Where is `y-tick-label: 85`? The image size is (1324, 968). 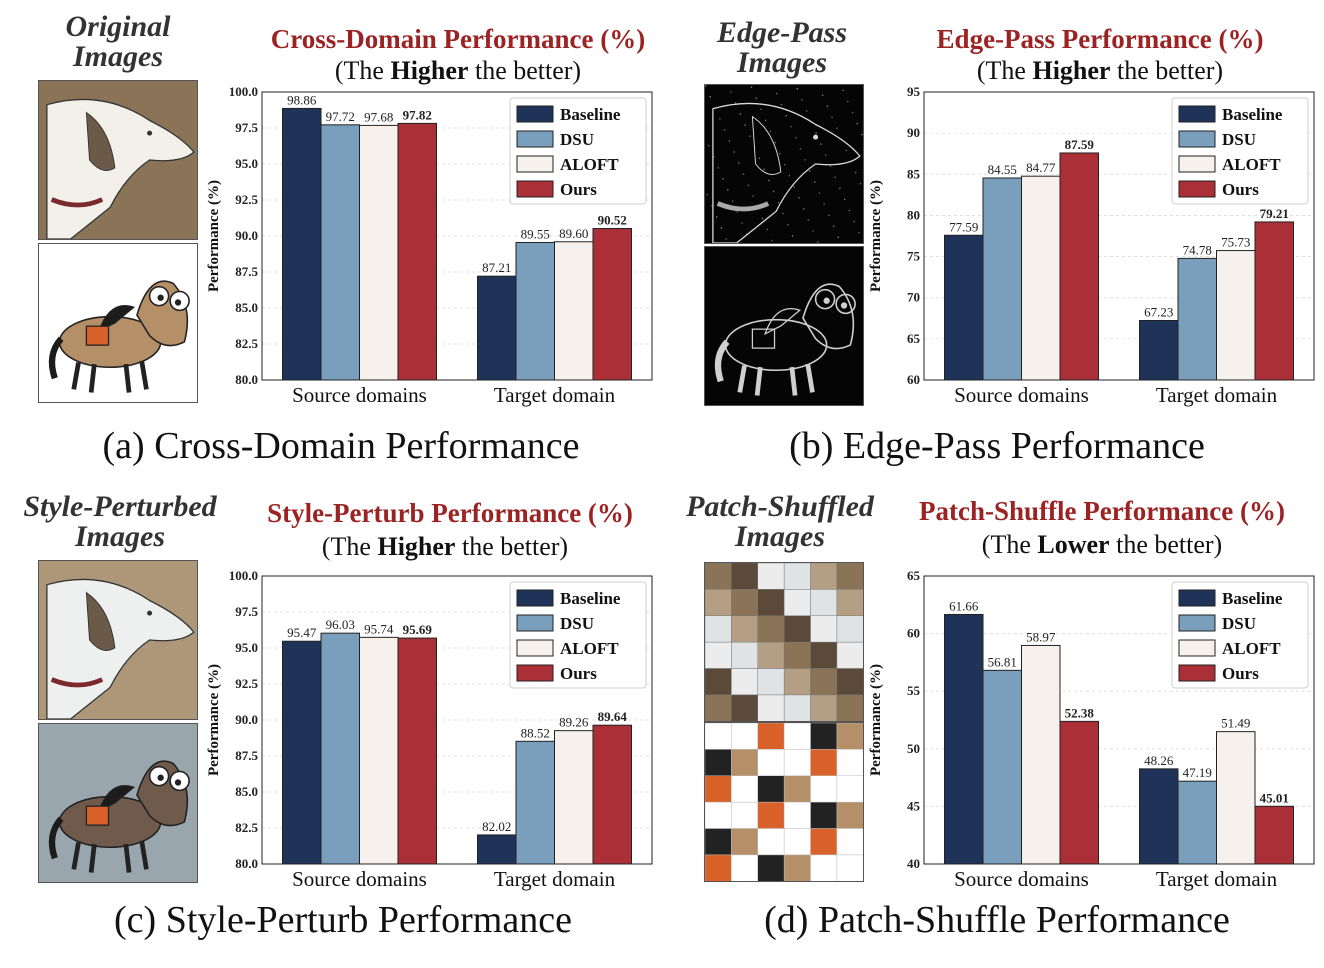
y-tick-label: 85 is located at coordinates (914, 173).